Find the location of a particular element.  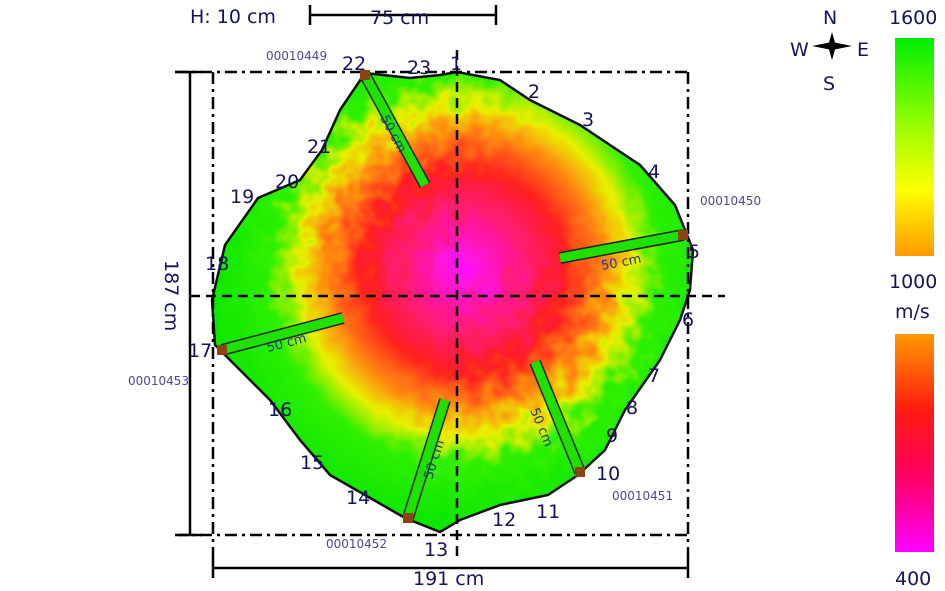

sensor-label: 21 is located at coordinates (319, 147).